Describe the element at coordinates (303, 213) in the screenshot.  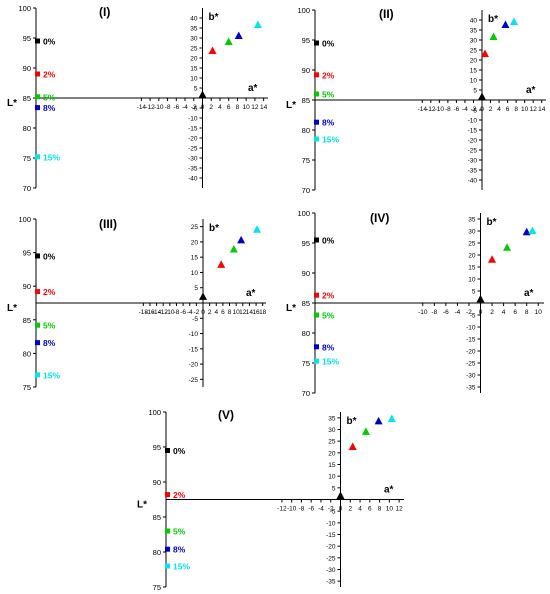
I see `lstar-tick-label: 100` at that location.